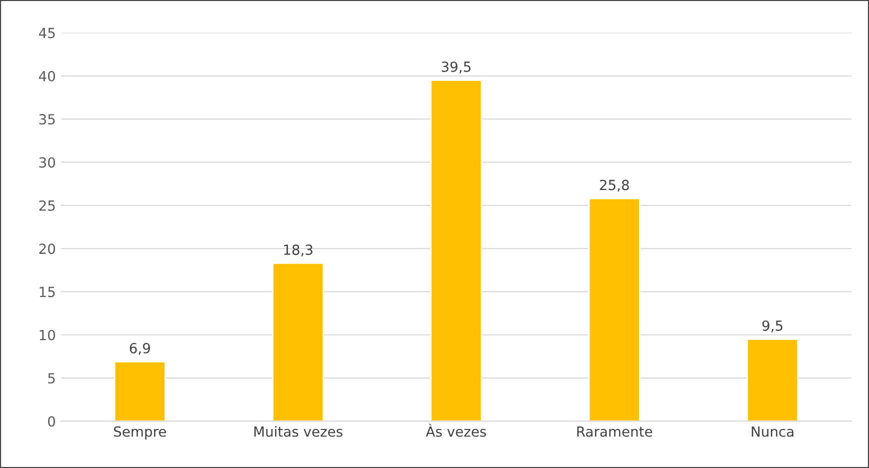 The width and height of the screenshot is (869, 468). I want to click on data-label: 9,5, so click(772, 326).